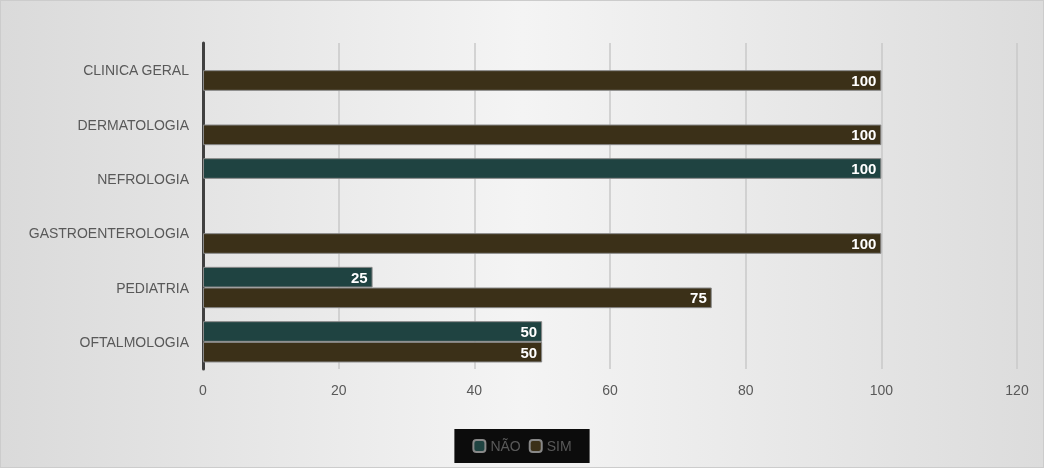  Describe the element at coordinates (203, 390) in the screenshot. I see `x-tick-label: 0` at that location.